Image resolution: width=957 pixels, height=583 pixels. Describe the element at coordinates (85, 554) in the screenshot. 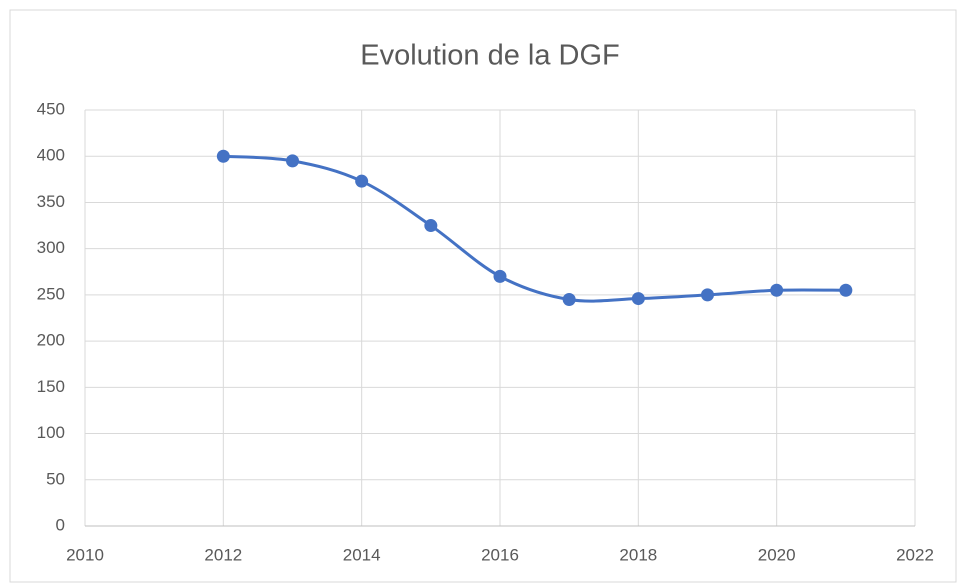

I see `x-tick-label: 2010` at that location.